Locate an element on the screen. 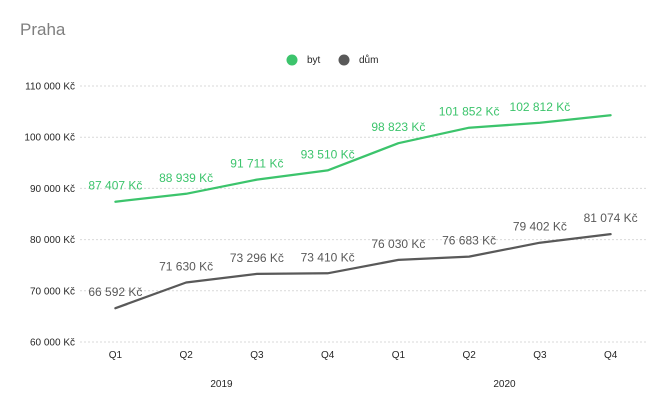 This screenshot has height=412, width=667. data-label: 76 030 Kč is located at coordinates (398, 244).